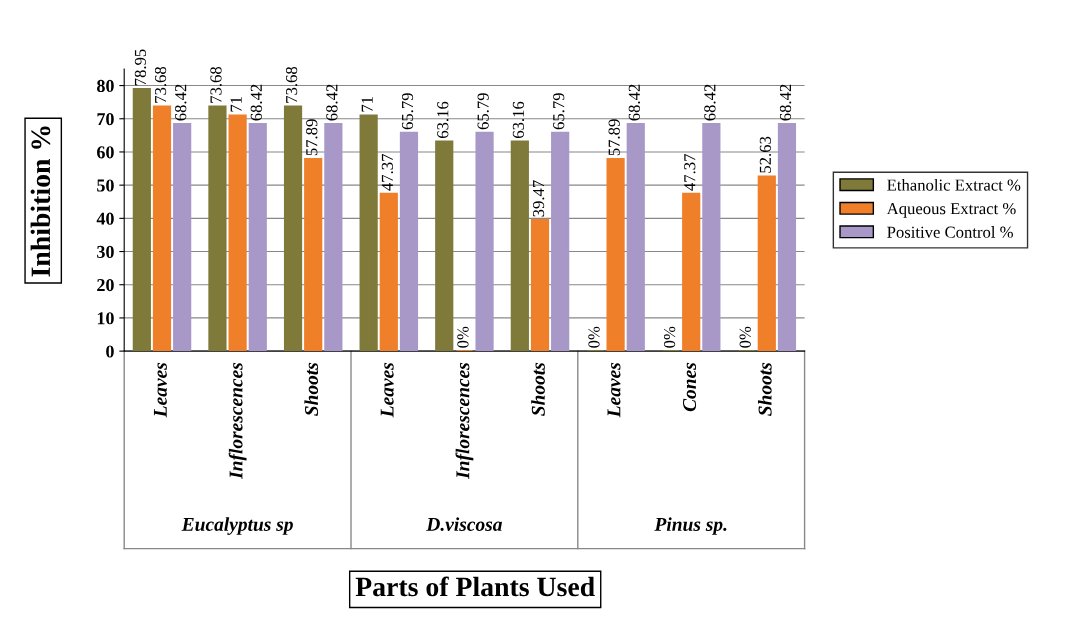 The image size is (1080, 627). What do you see at coordinates (140, 67) in the screenshot?
I see `data-label: 78.95` at bounding box center [140, 67].